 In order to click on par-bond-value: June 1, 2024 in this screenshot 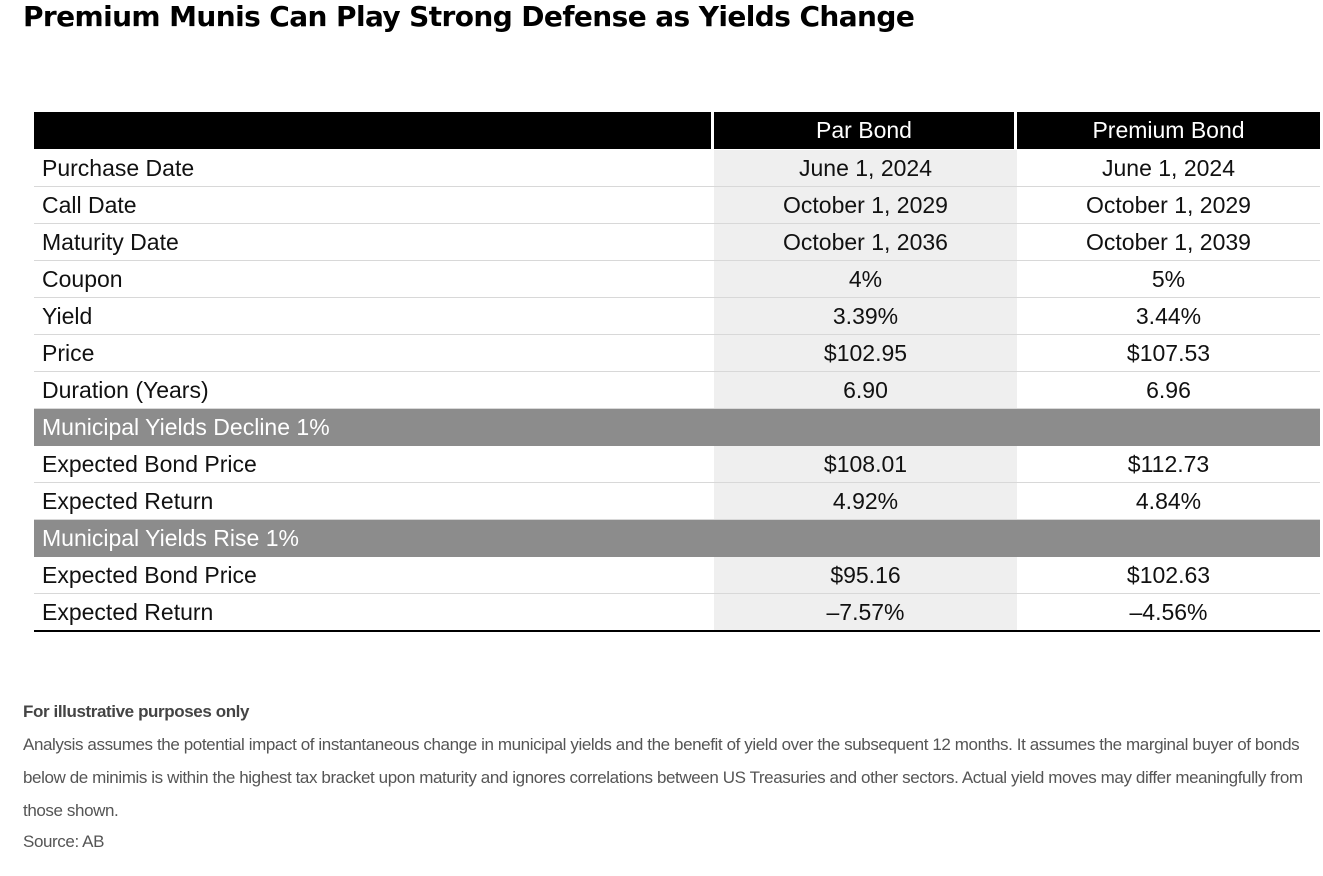, I will do `click(865, 168)`.